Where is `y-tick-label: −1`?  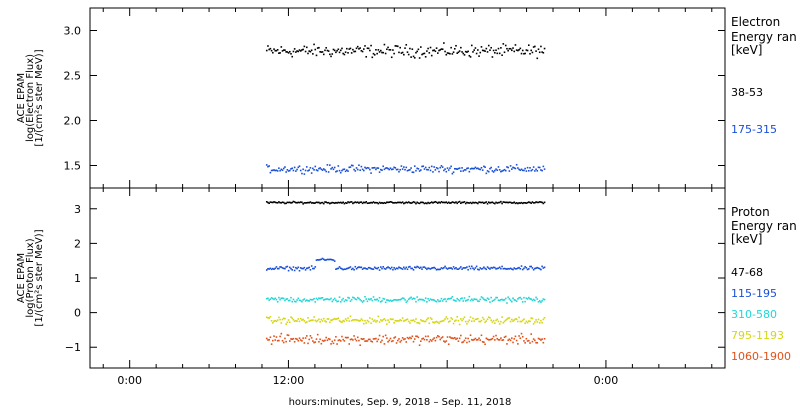
y-tick-label: −1 is located at coordinates (73, 347).